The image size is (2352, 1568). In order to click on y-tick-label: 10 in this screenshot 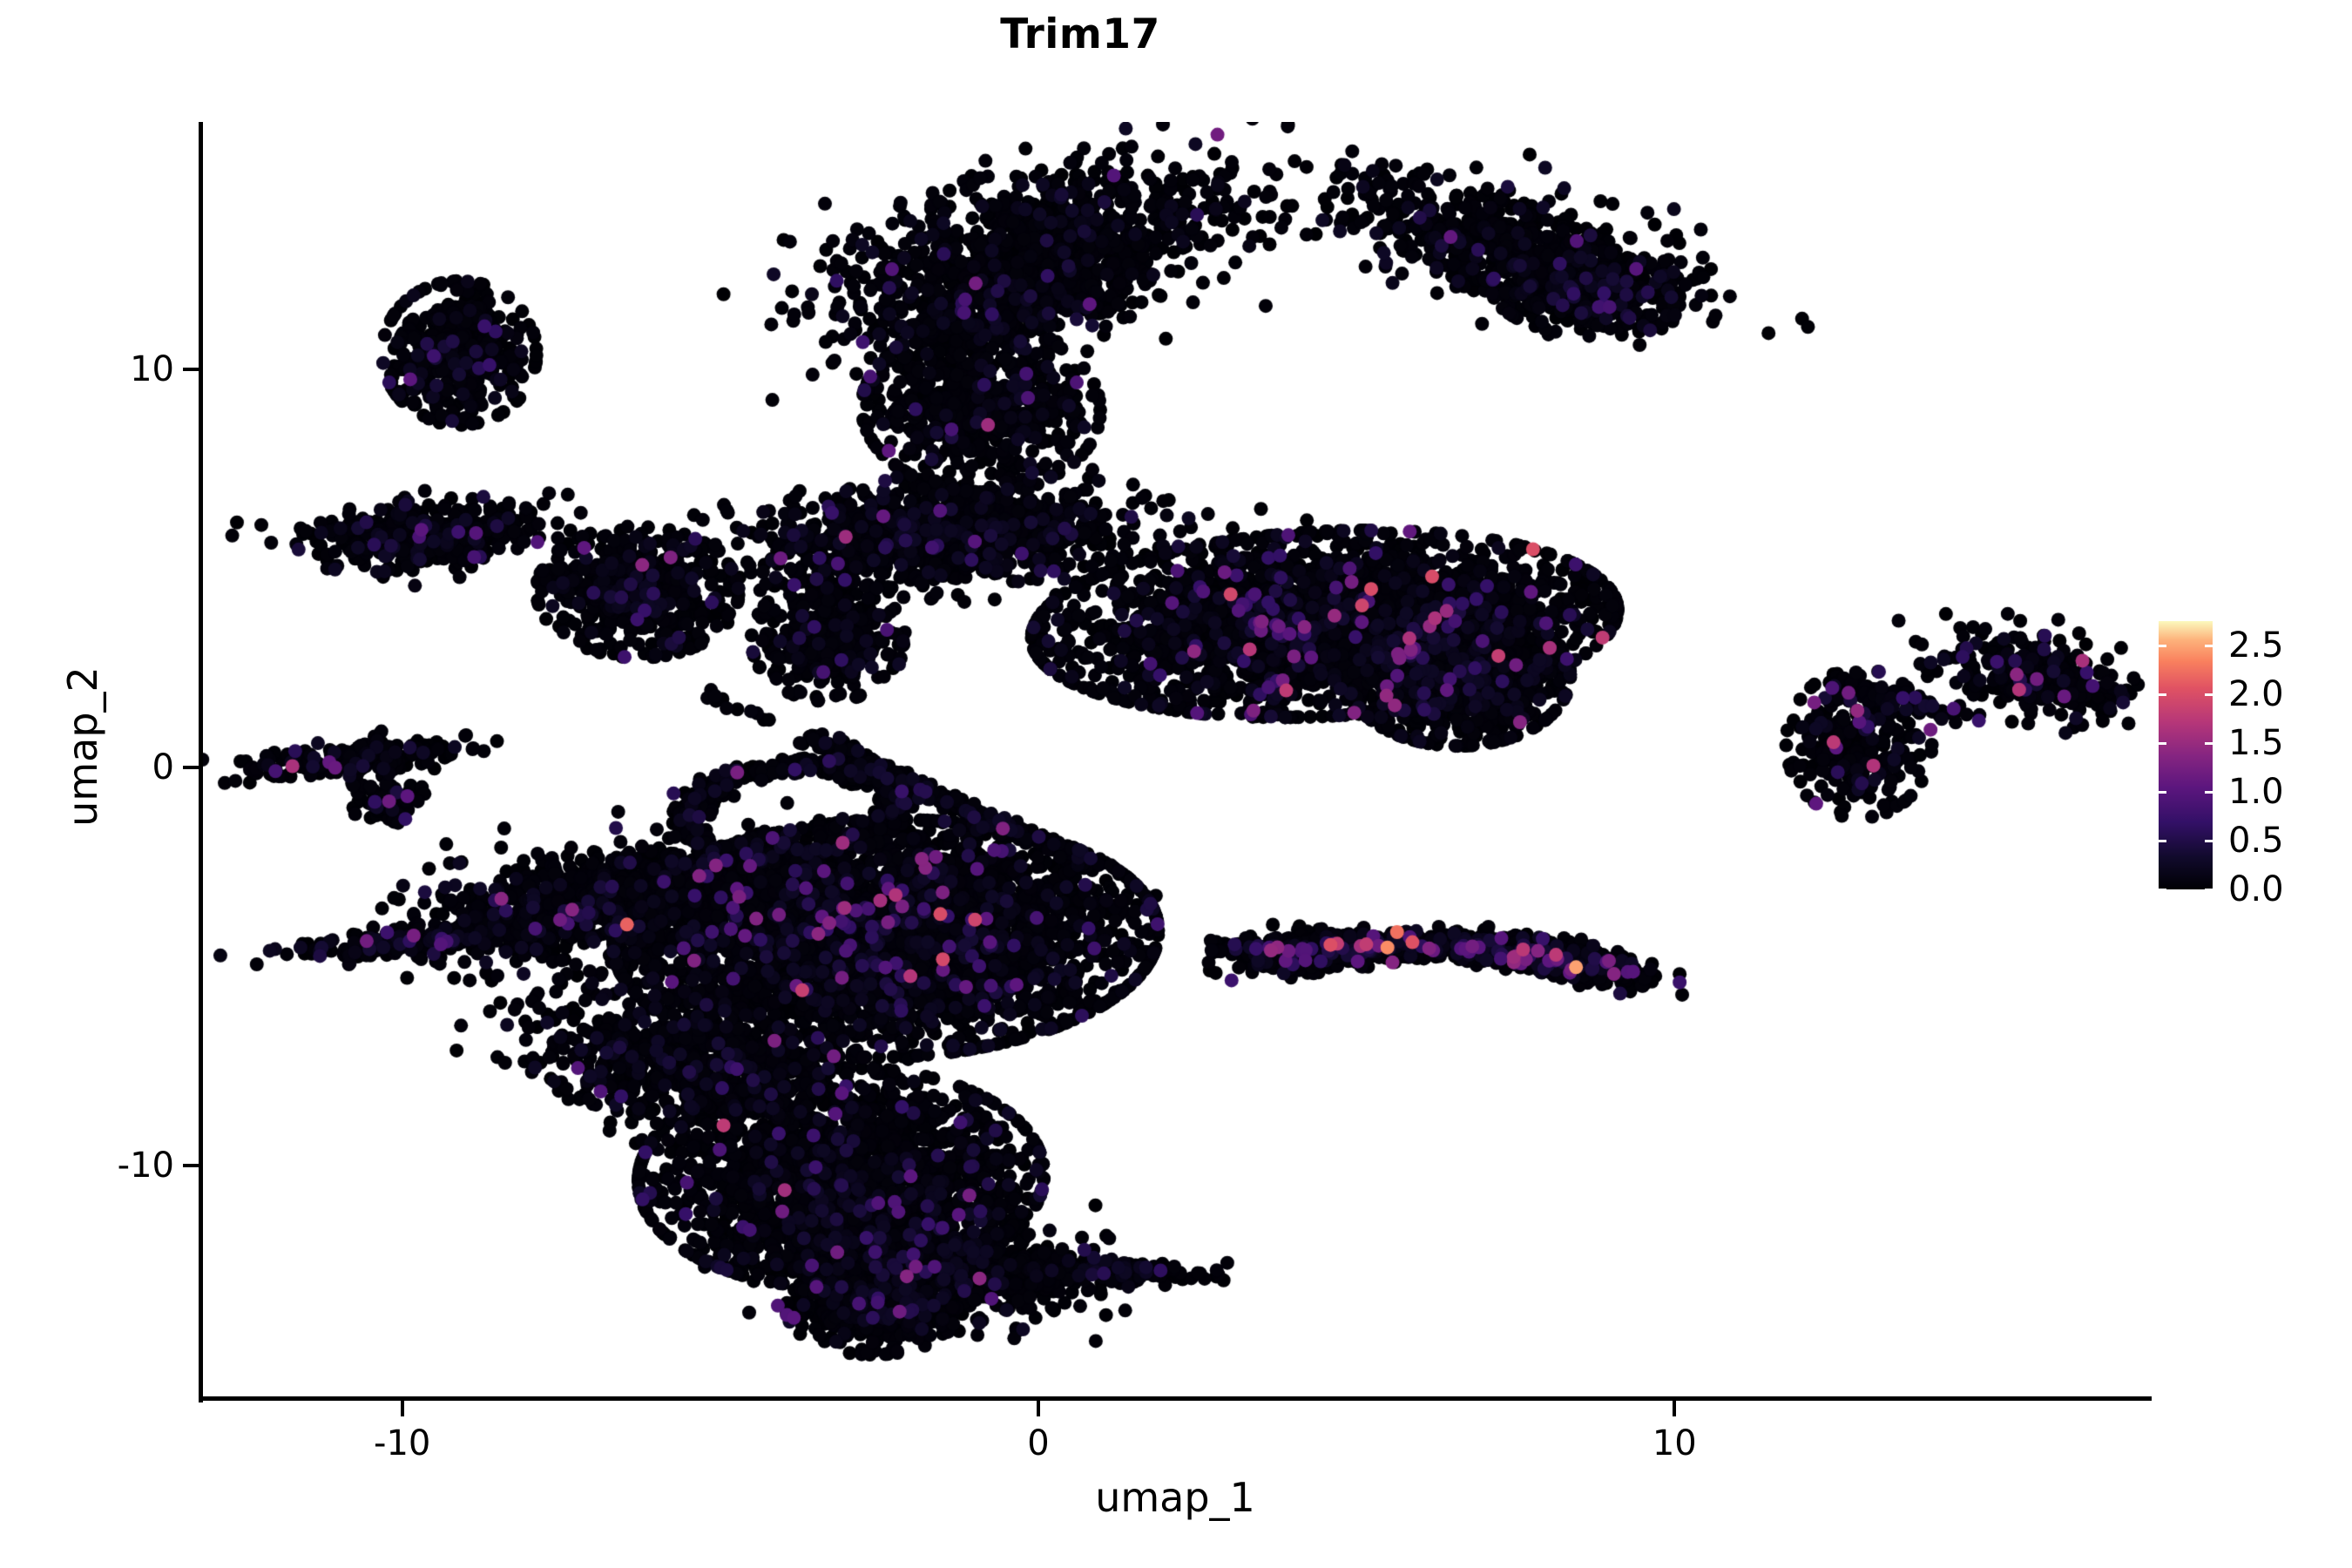, I will do `click(152, 368)`.